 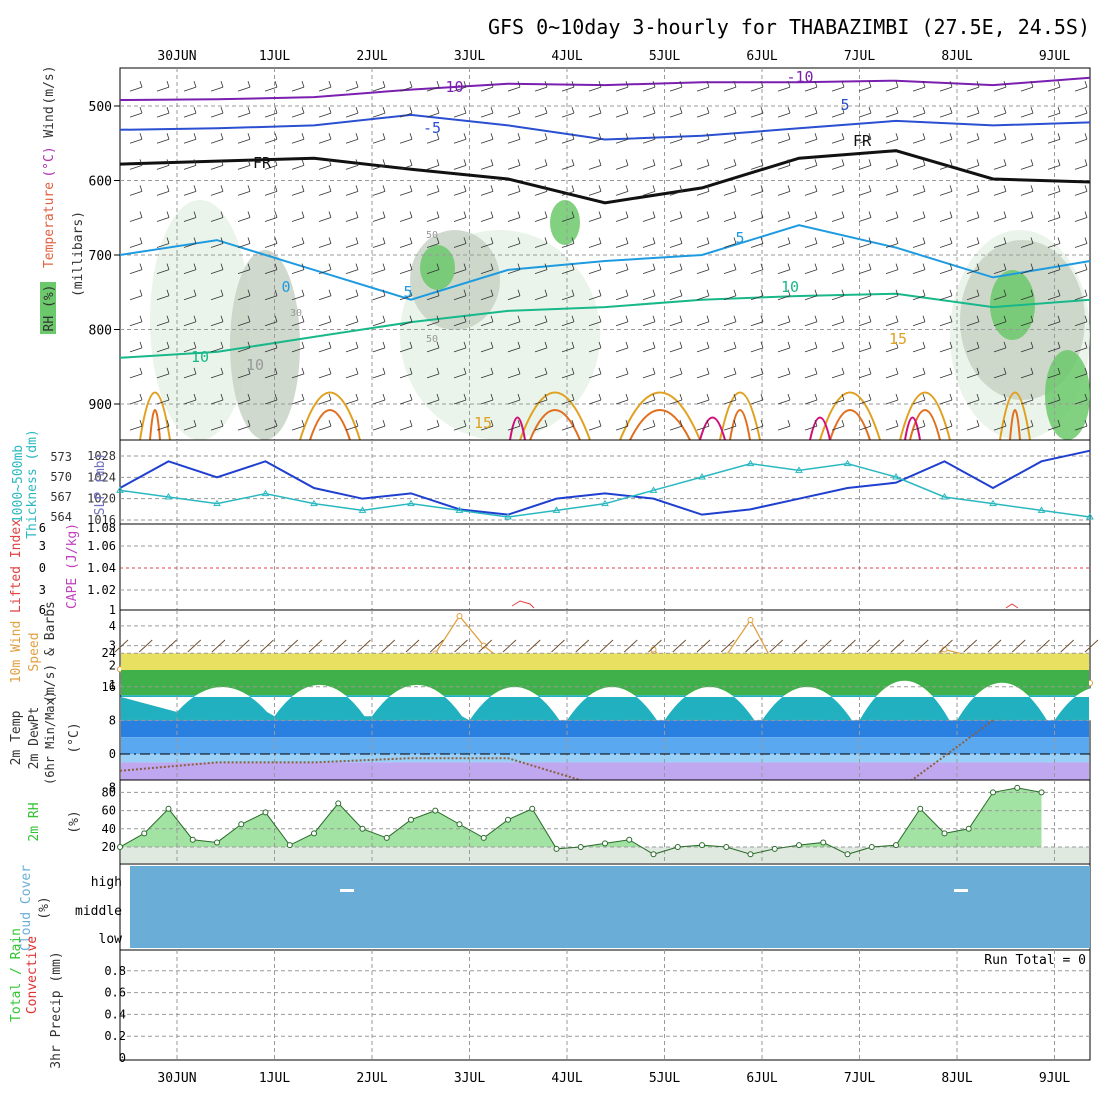 What do you see at coordinates (200, 357) in the screenshot?
I see `contour-label: 10` at bounding box center [200, 357].